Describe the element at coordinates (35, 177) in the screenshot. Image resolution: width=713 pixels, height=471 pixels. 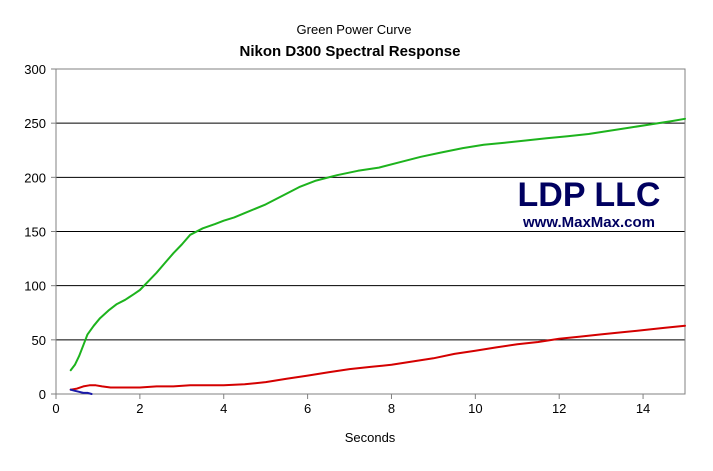
I see `y-tick-label-4: 200` at that location.